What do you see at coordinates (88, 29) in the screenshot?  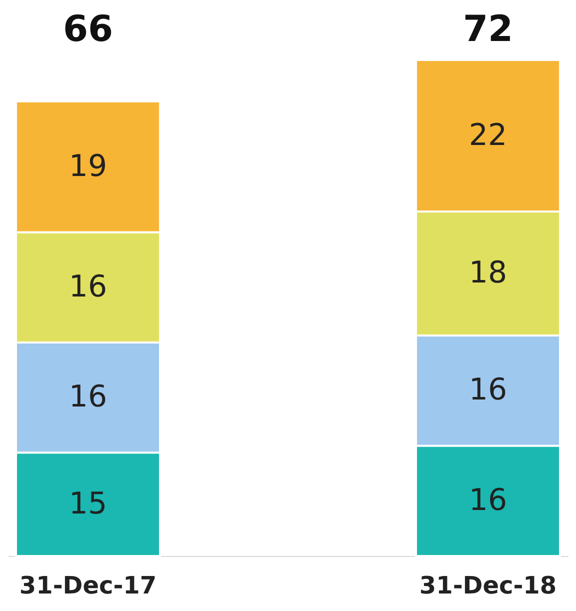 I see `total-label: 66` at bounding box center [88, 29].